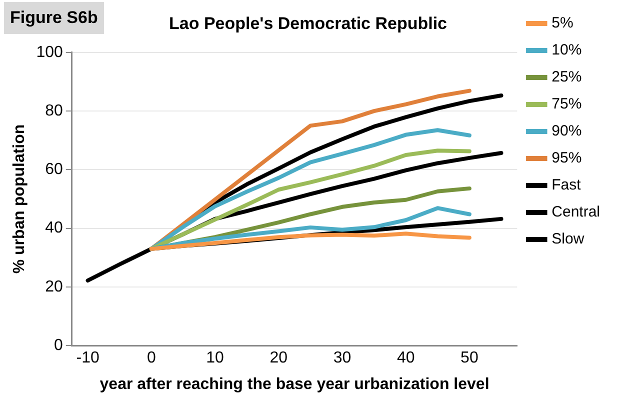 The image size is (618, 402). Describe the element at coordinates (54, 169) in the screenshot. I see `y-tick-label: 60` at that location.